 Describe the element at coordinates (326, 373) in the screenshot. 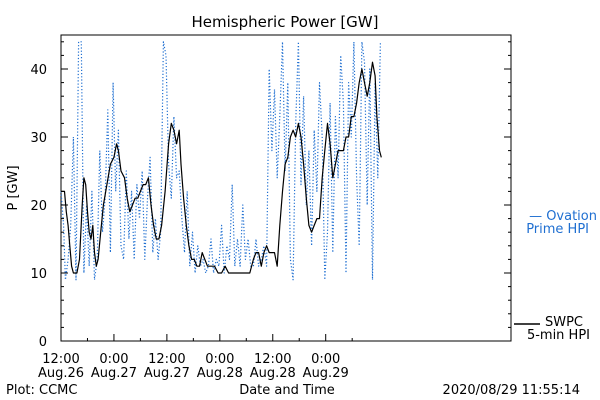

I see `x-tick-label-date: Aug.29` at that location.